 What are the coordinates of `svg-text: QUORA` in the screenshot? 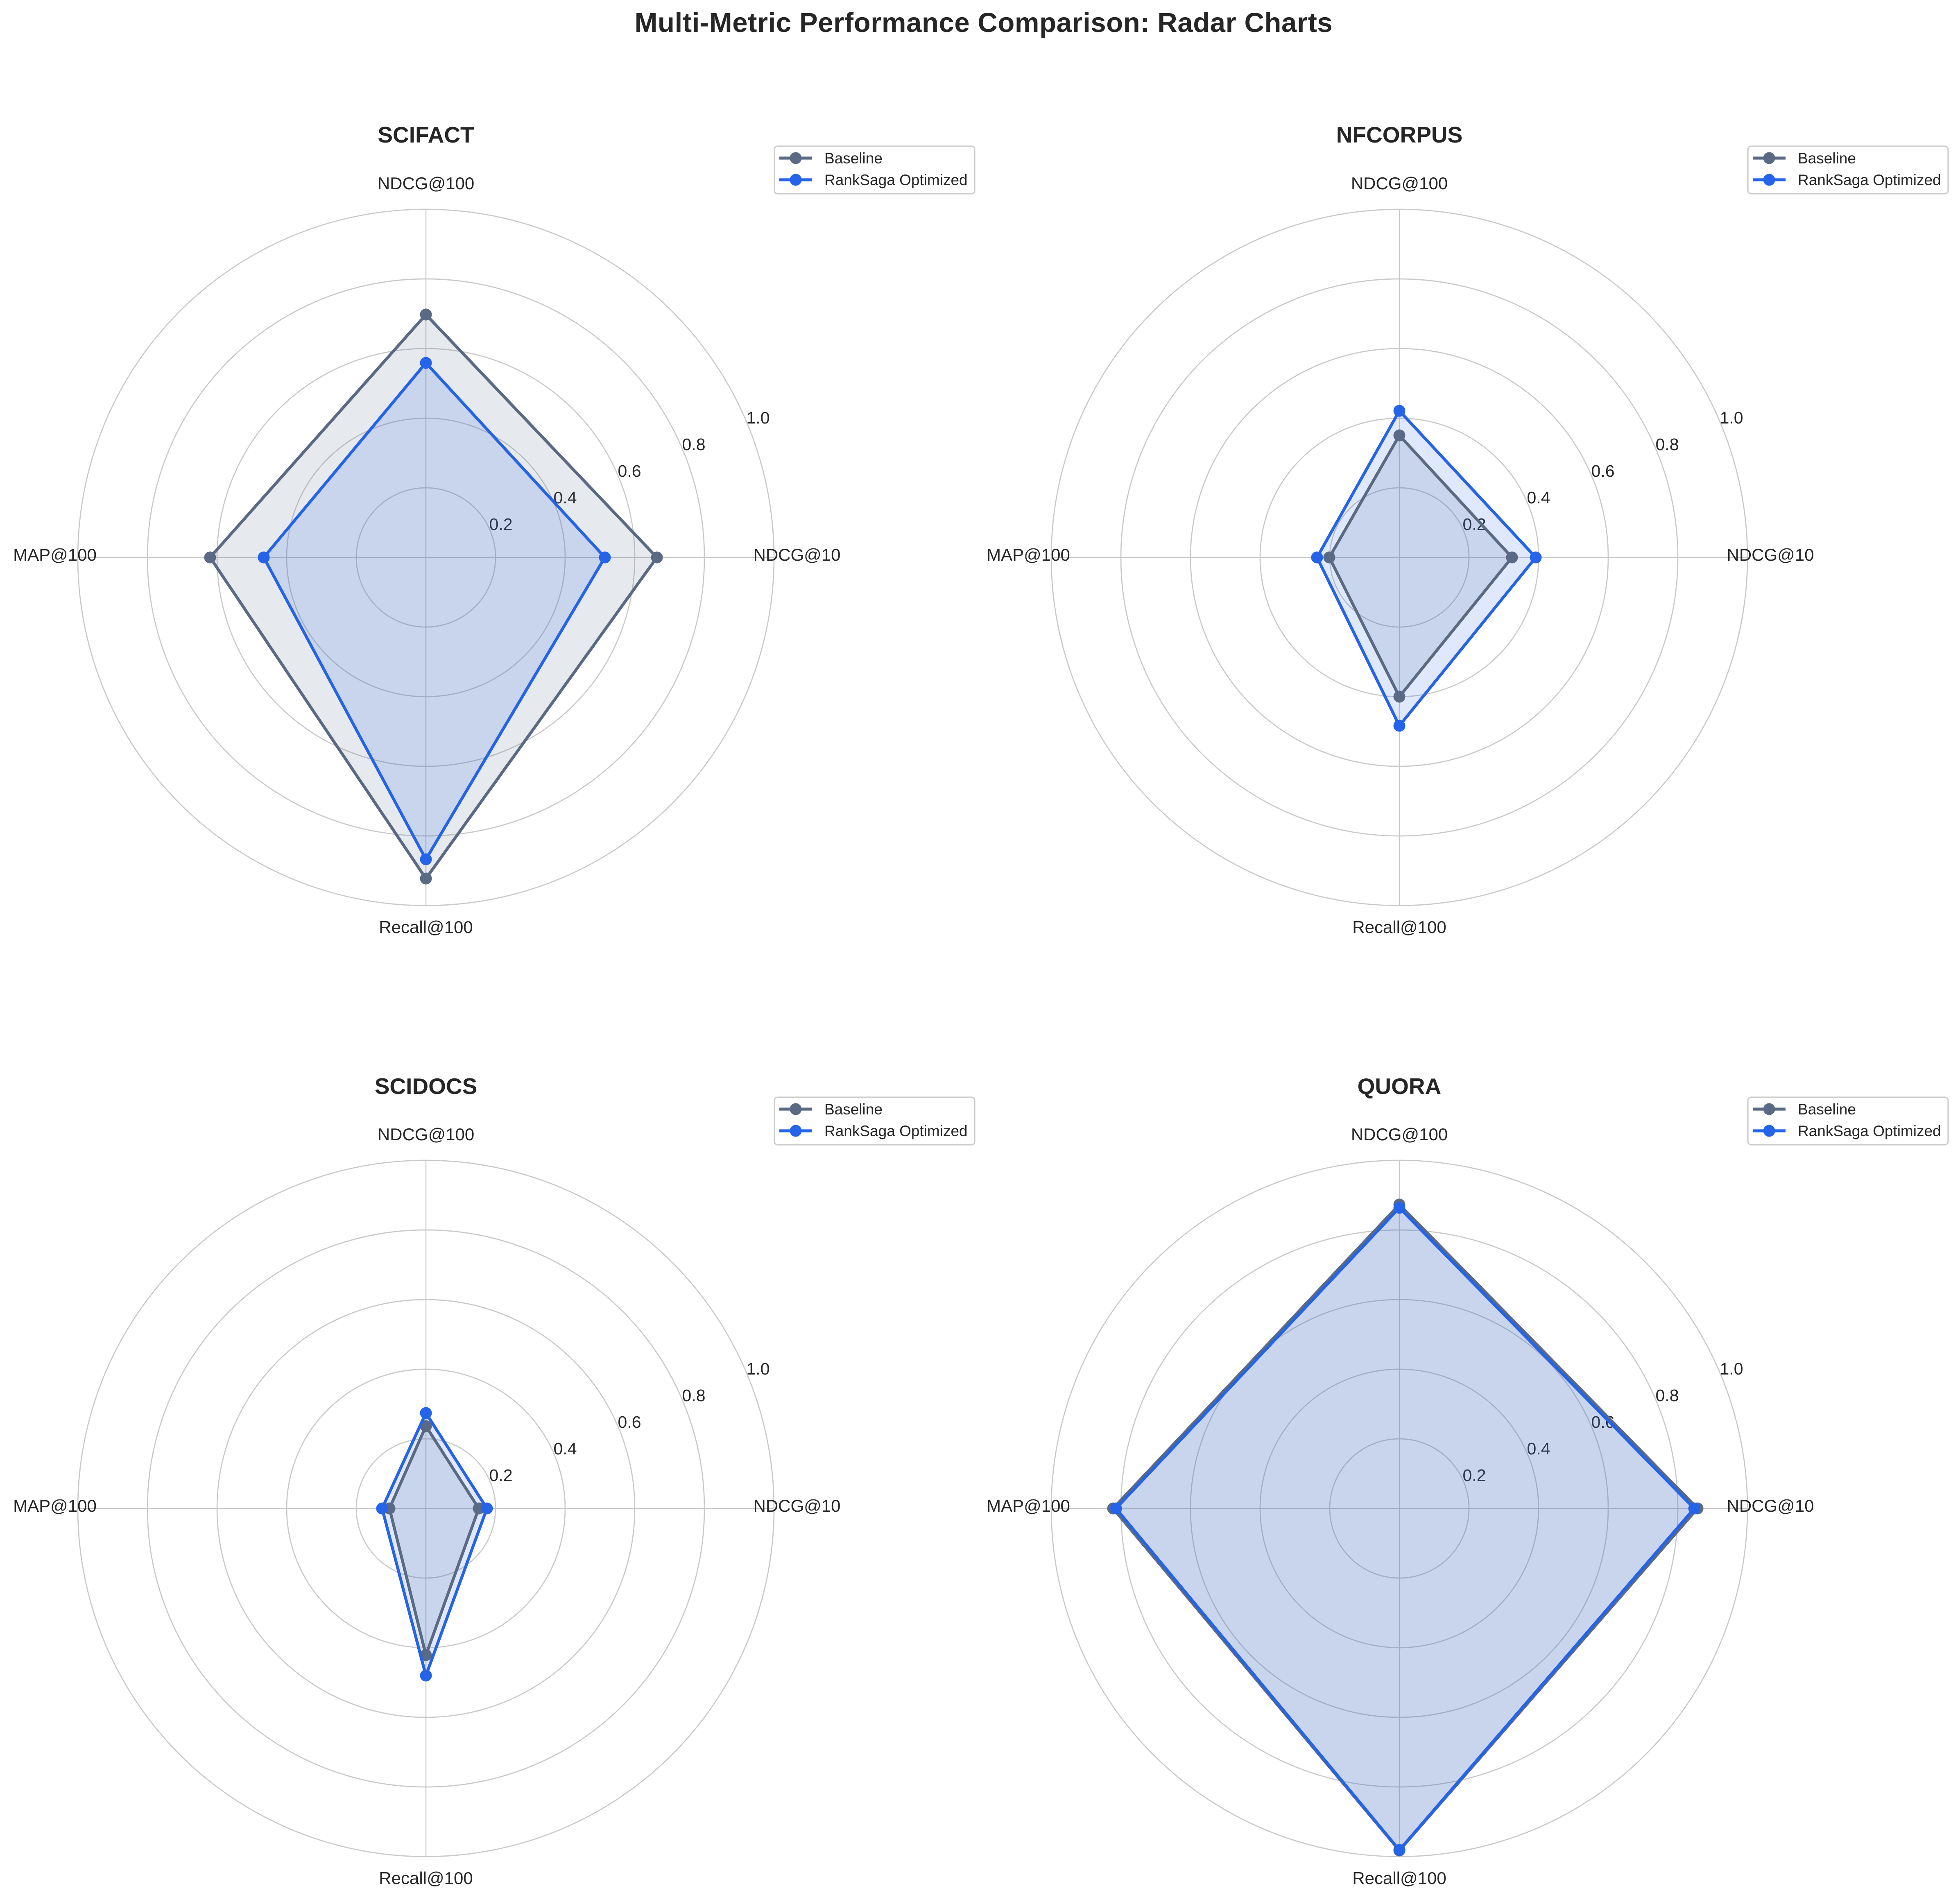 It's located at (1400, 1086).